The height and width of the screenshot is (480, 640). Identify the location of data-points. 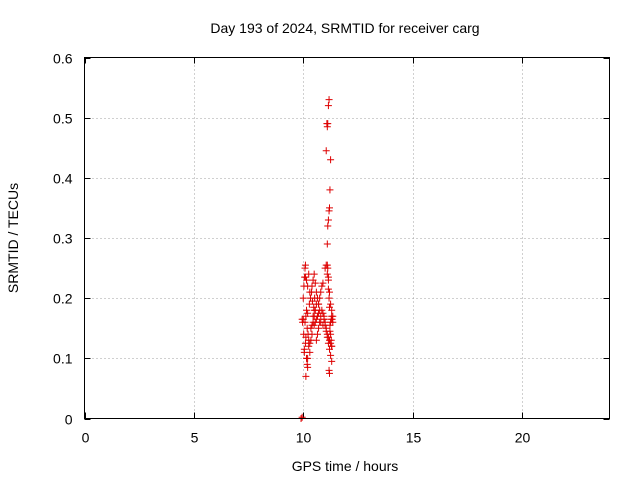
(317, 259).